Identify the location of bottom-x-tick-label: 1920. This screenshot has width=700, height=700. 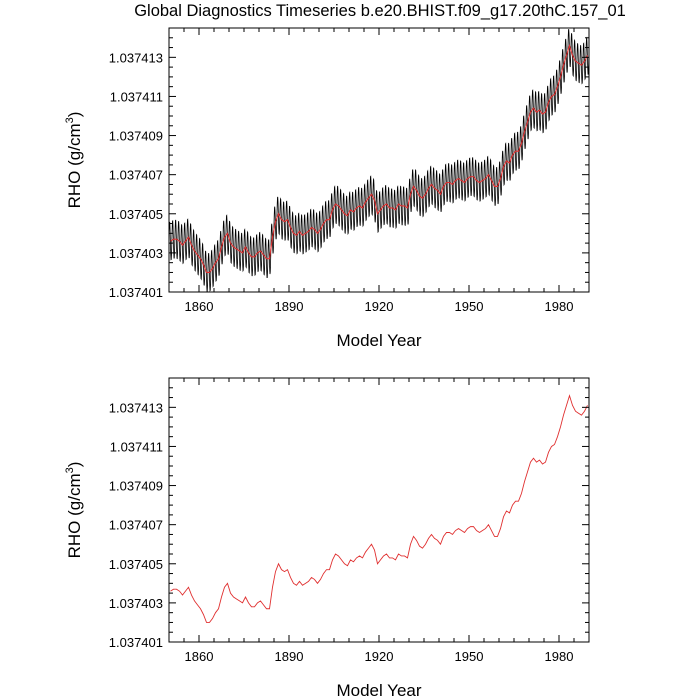
(379, 656).